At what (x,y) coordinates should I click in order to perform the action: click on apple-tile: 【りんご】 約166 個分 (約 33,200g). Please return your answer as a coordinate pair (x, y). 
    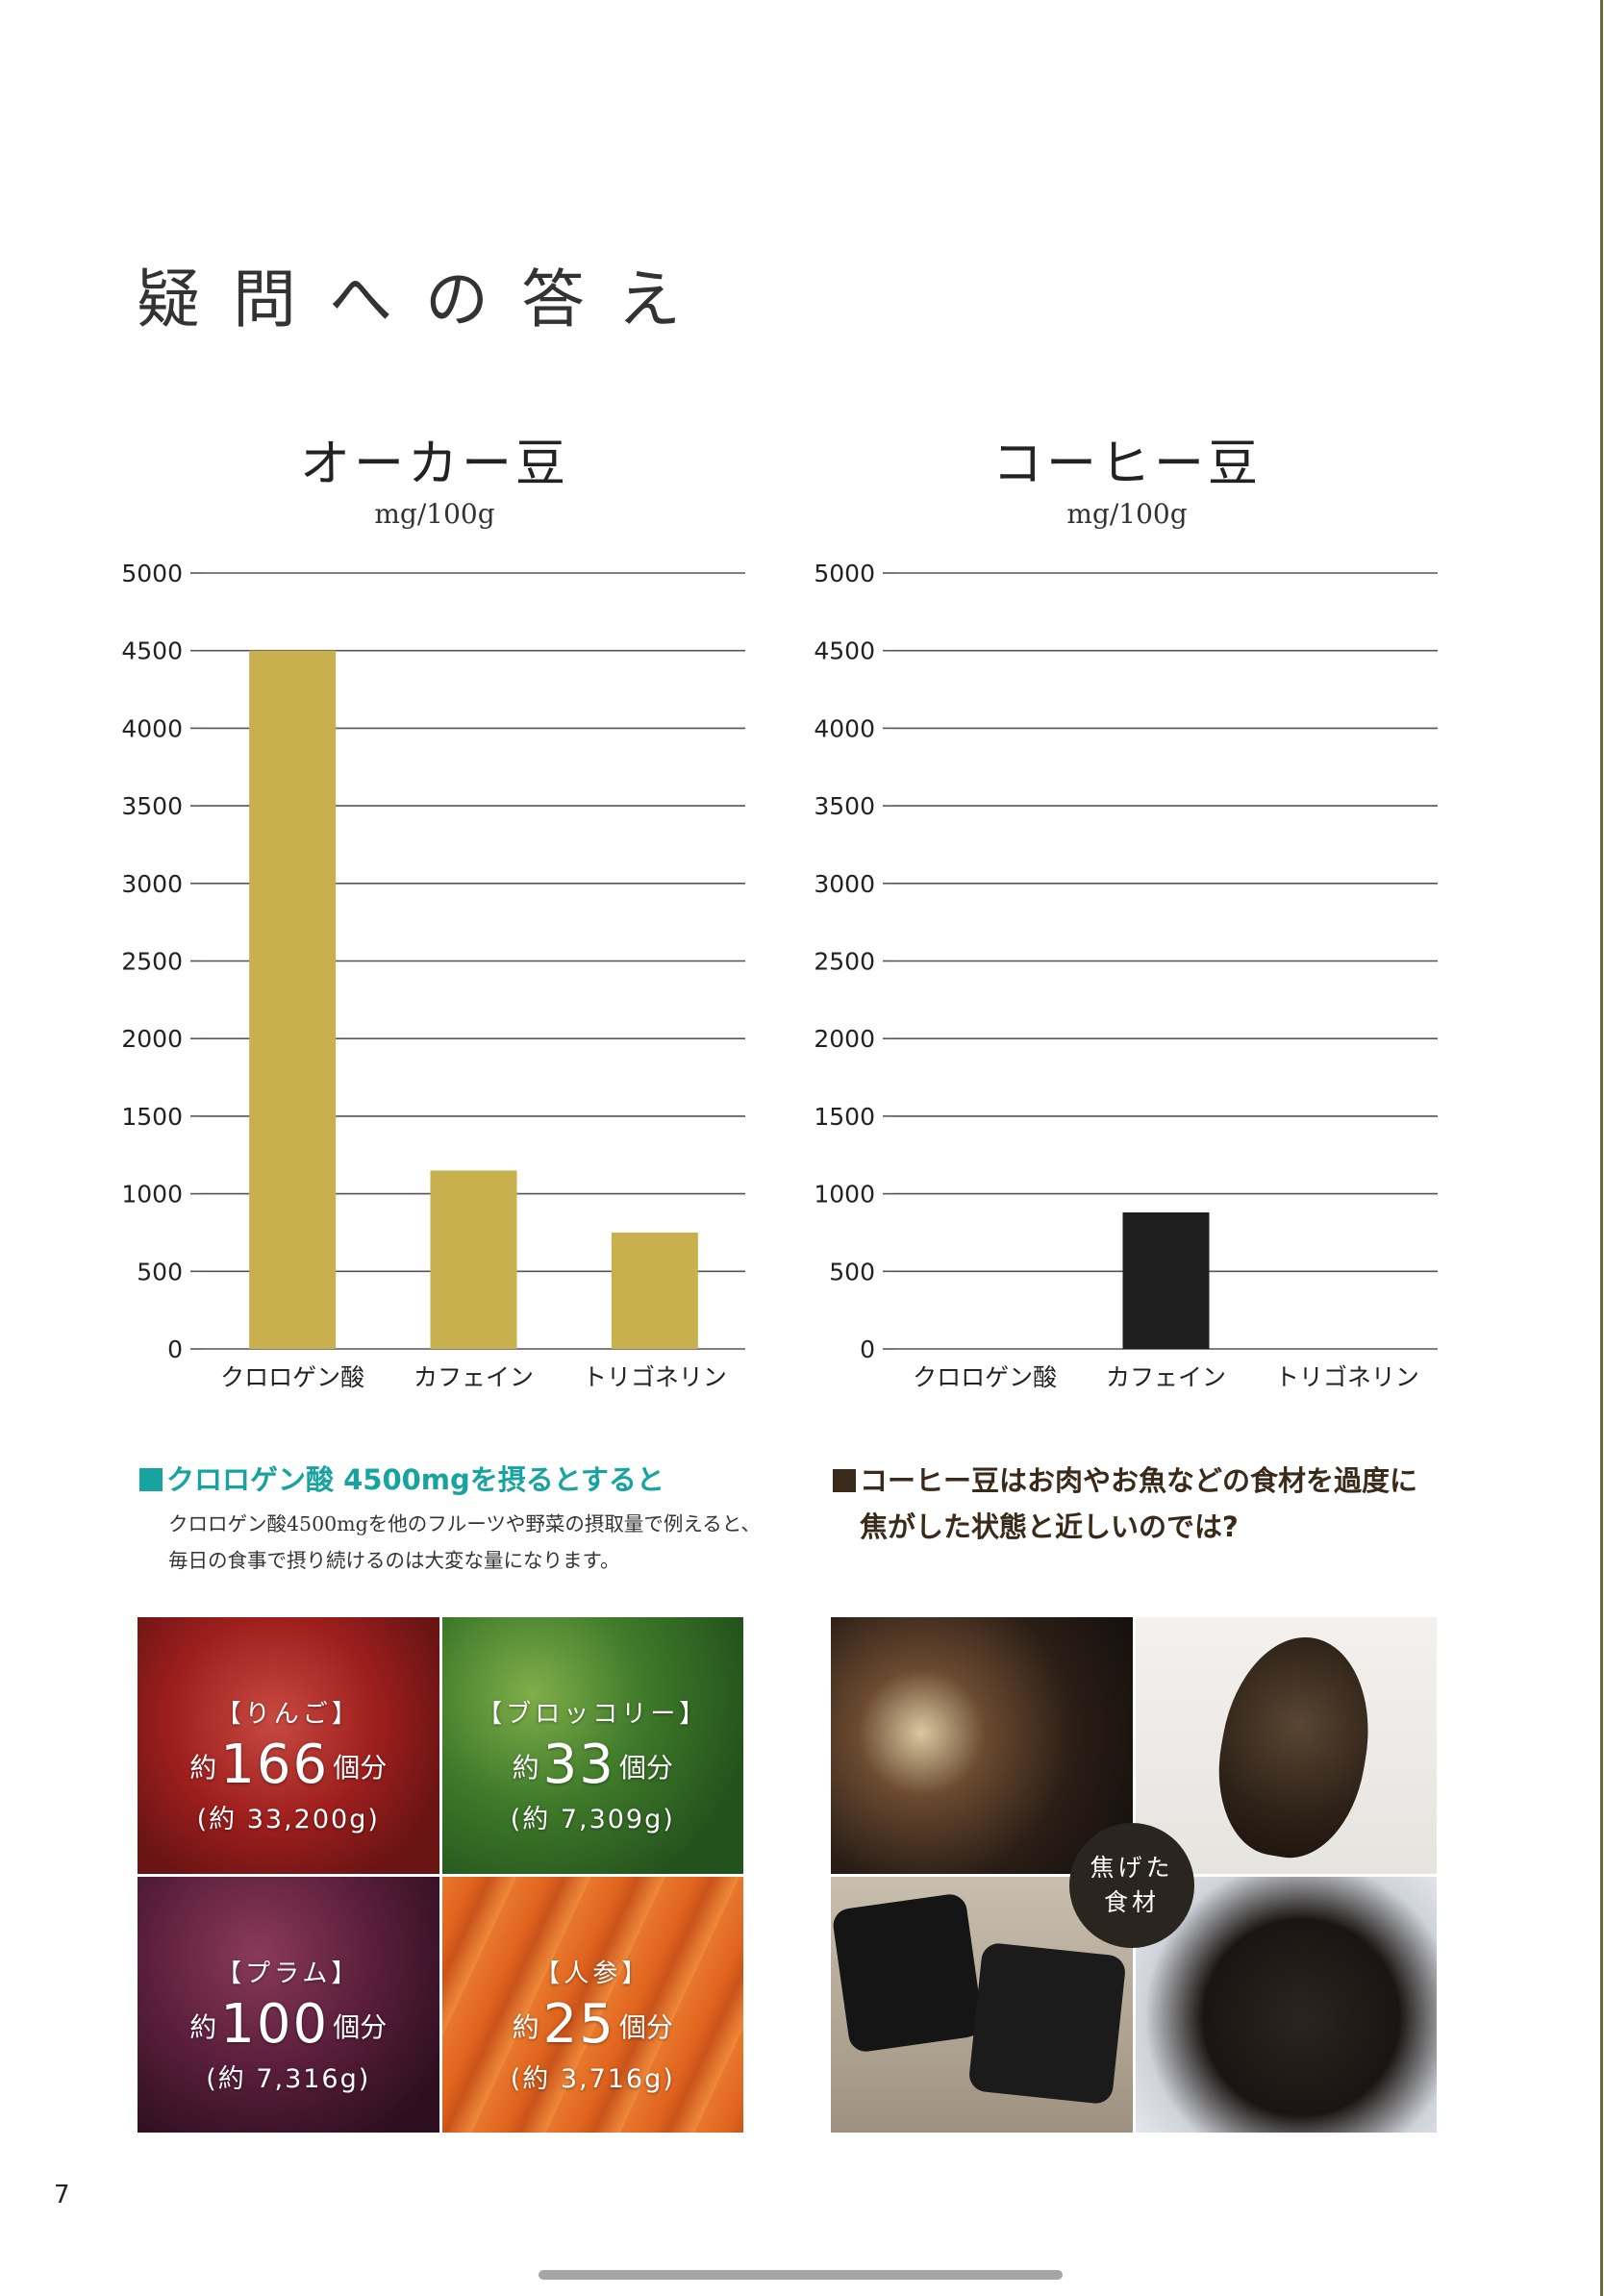
    Looking at the image, I should click on (288, 1745).